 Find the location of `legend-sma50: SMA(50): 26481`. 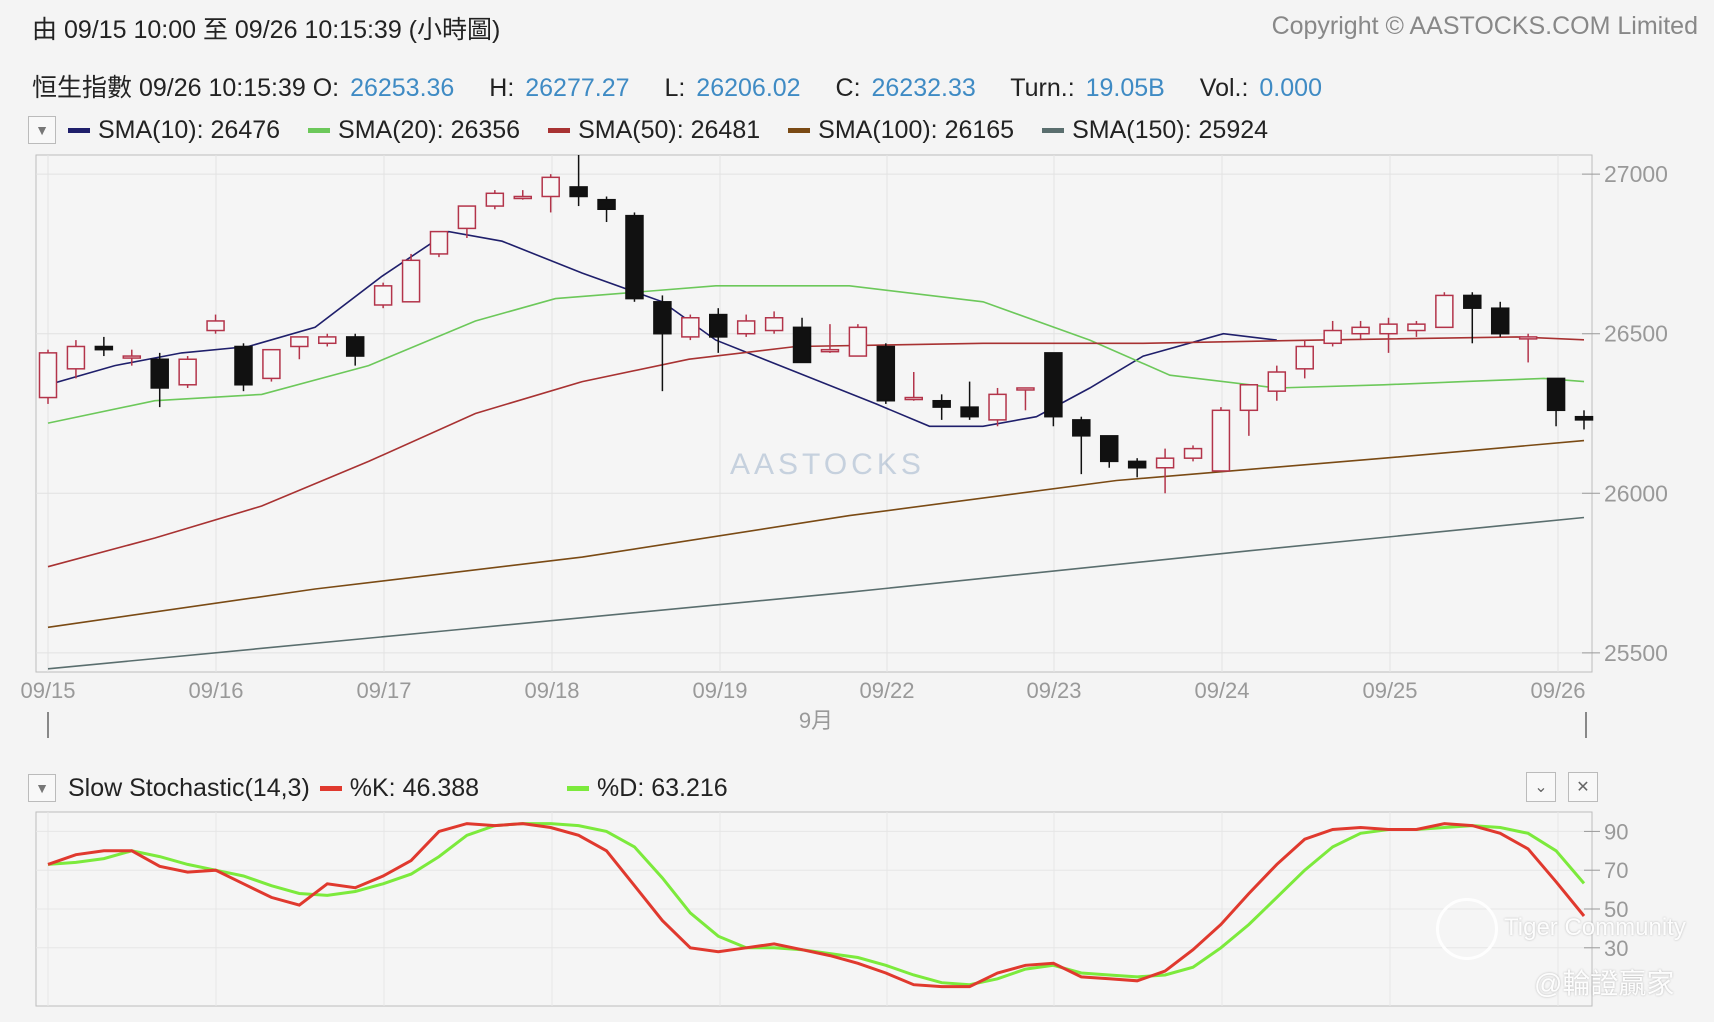

legend-sma50: SMA(50): 26481 is located at coordinates (654, 130).